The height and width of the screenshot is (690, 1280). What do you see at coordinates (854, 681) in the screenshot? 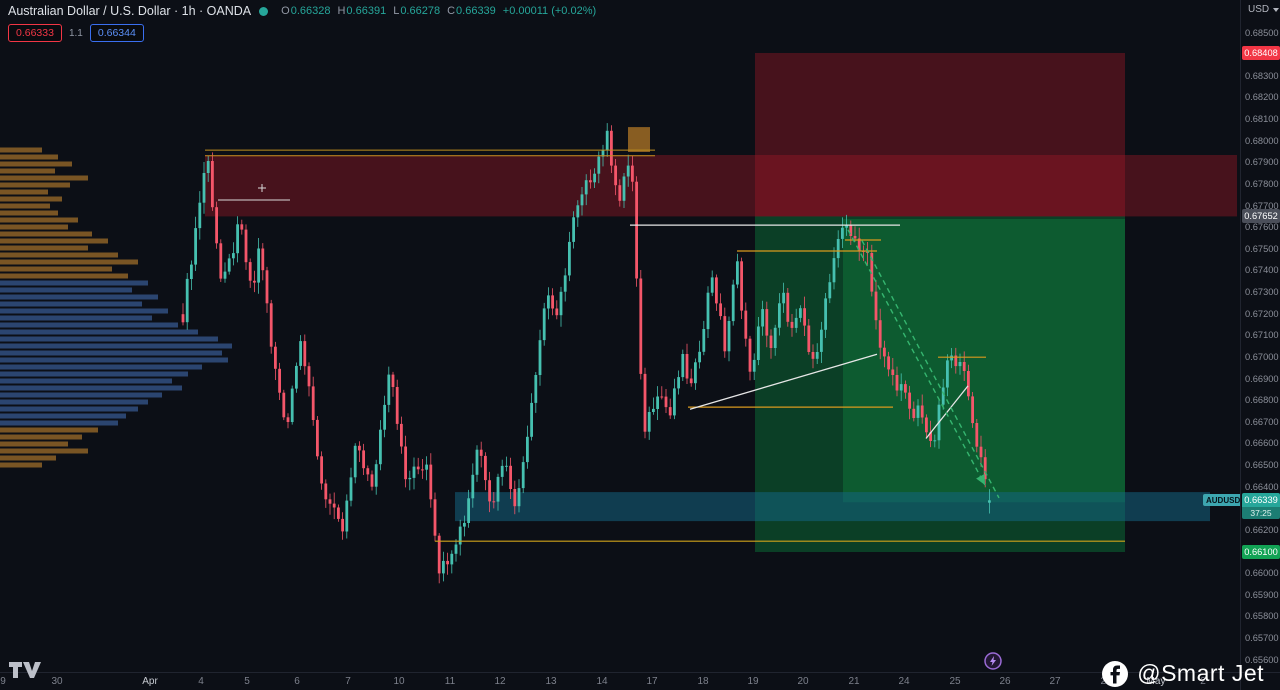
I see `time-tick-label: 21` at bounding box center [854, 681].